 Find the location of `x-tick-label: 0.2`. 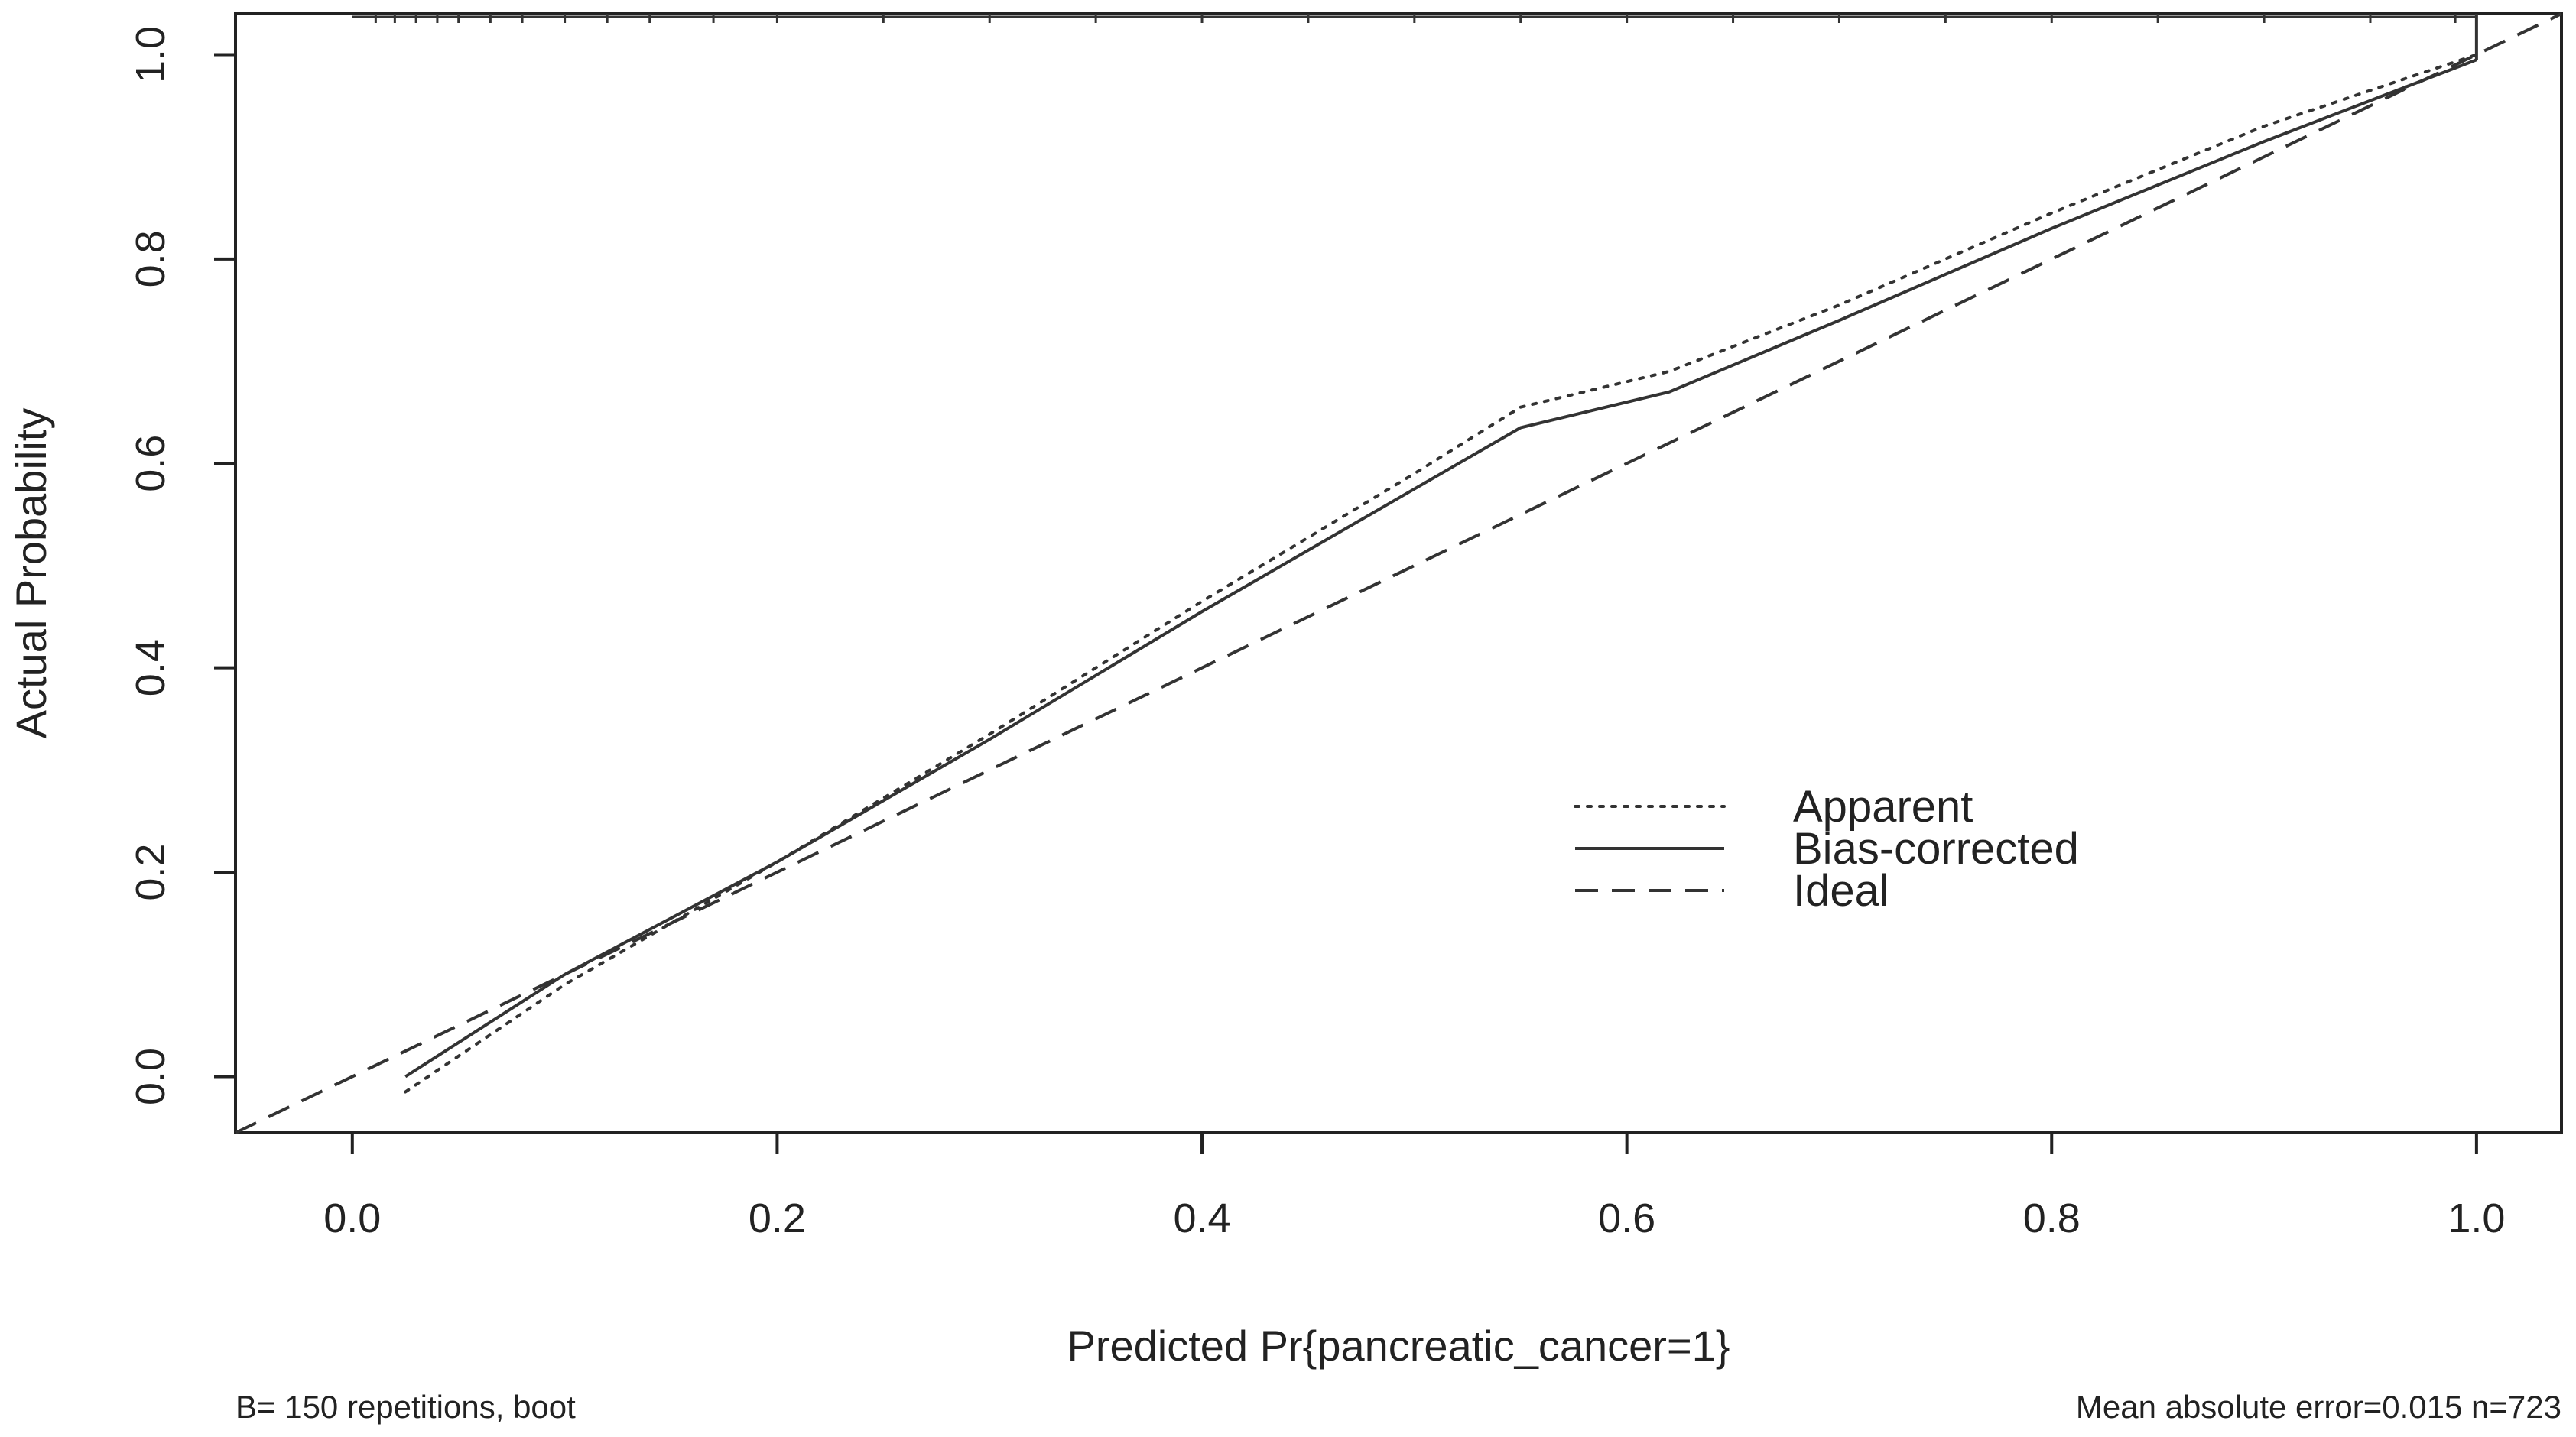

x-tick-label: 0.2 is located at coordinates (778, 1218).